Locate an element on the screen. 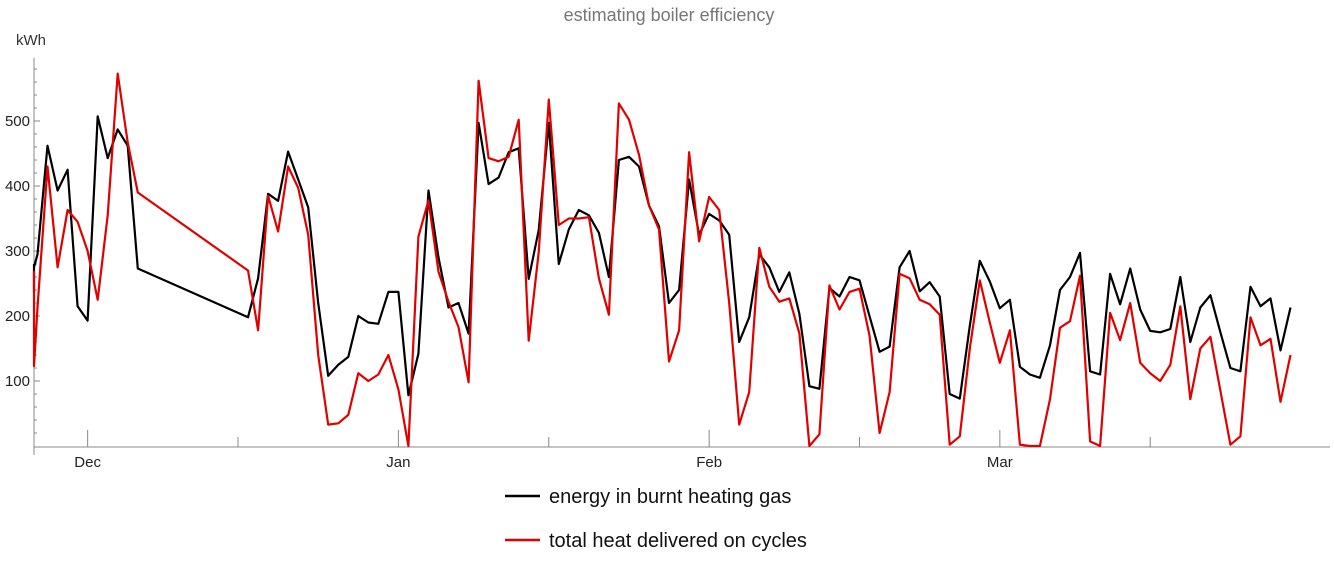 This screenshot has height=564, width=1334. y-axis-label: kWh is located at coordinates (31, 40).